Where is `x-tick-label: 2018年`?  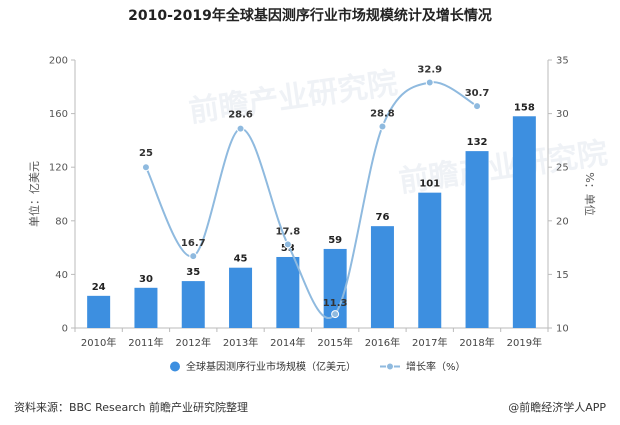
x-tick-label: 2018年 is located at coordinates (476, 342).